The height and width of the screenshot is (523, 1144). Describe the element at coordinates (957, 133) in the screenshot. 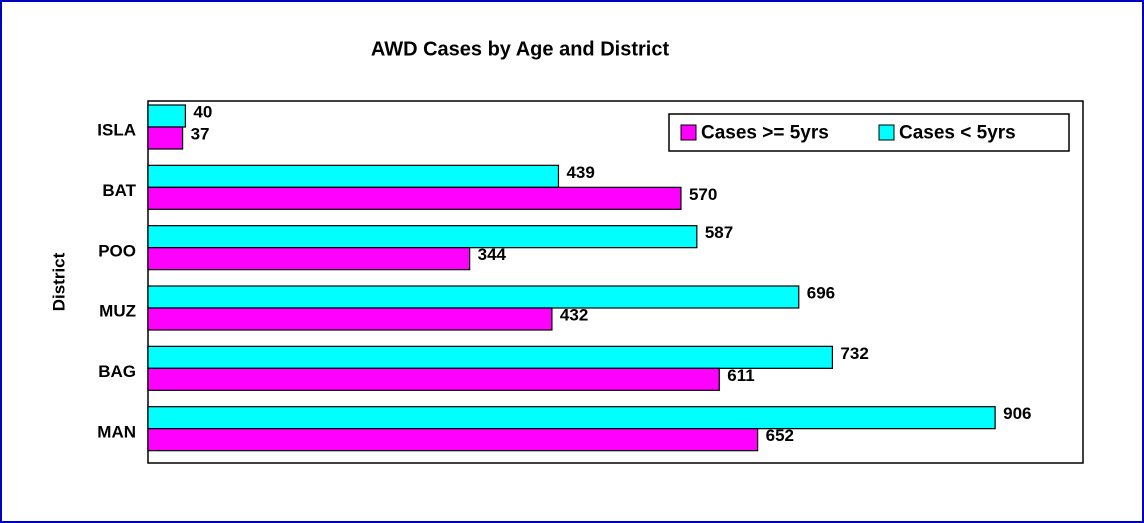

I see `legend-label: Cases < 5yrs` at that location.